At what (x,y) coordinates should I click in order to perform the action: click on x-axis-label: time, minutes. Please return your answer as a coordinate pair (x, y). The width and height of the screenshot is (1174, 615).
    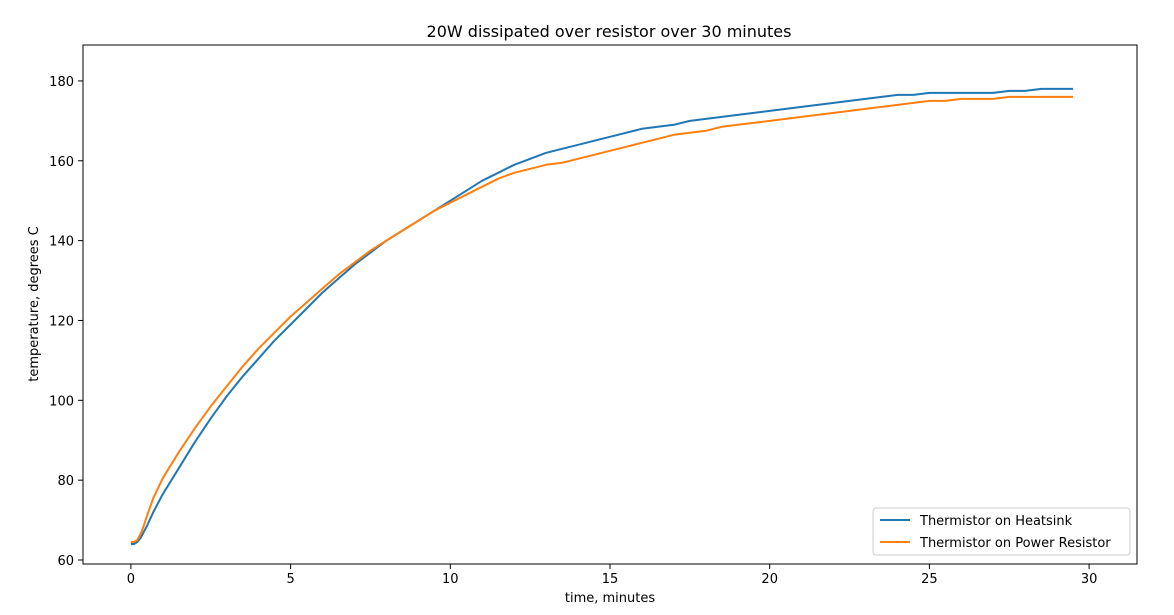
    Looking at the image, I should click on (610, 598).